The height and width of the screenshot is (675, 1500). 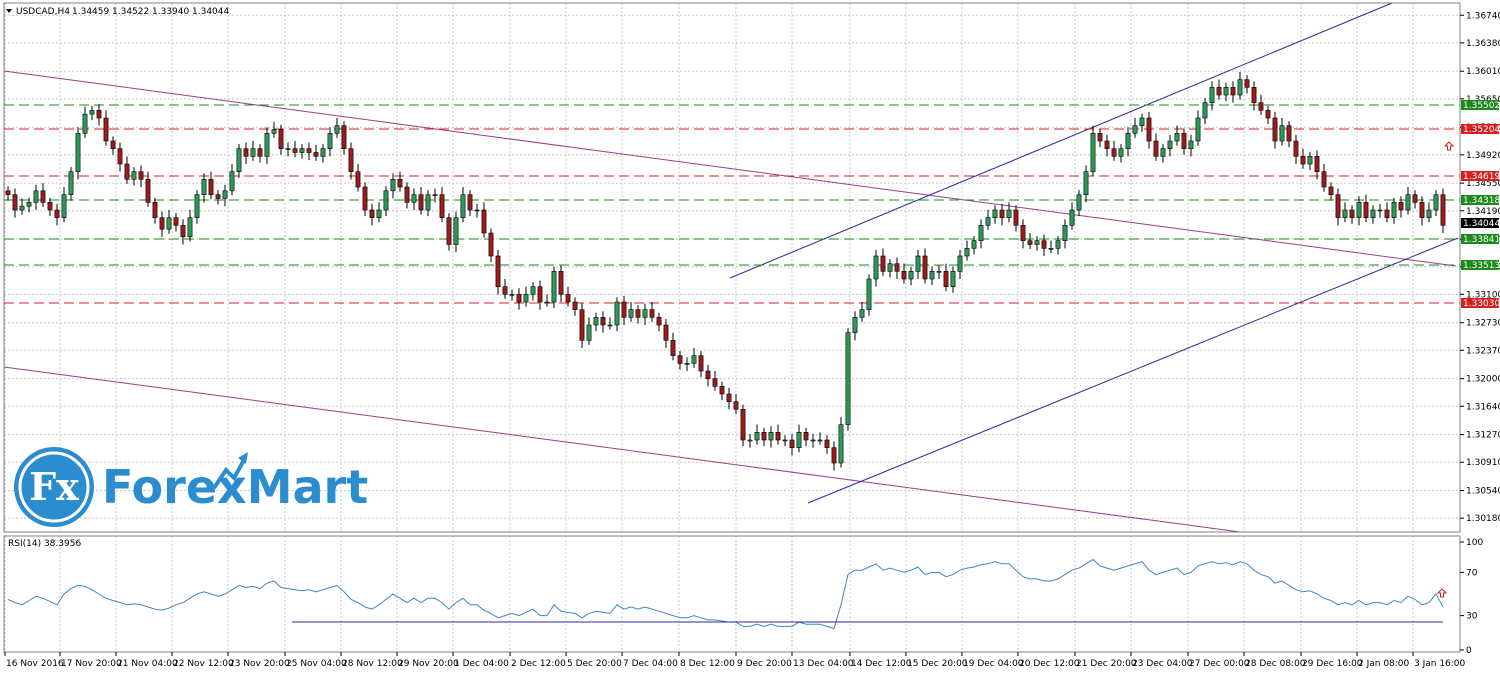 What do you see at coordinates (1483, 351) in the screenshot?
I see `price-tick-label: 1.32370` at bounding box center [1483, 351].